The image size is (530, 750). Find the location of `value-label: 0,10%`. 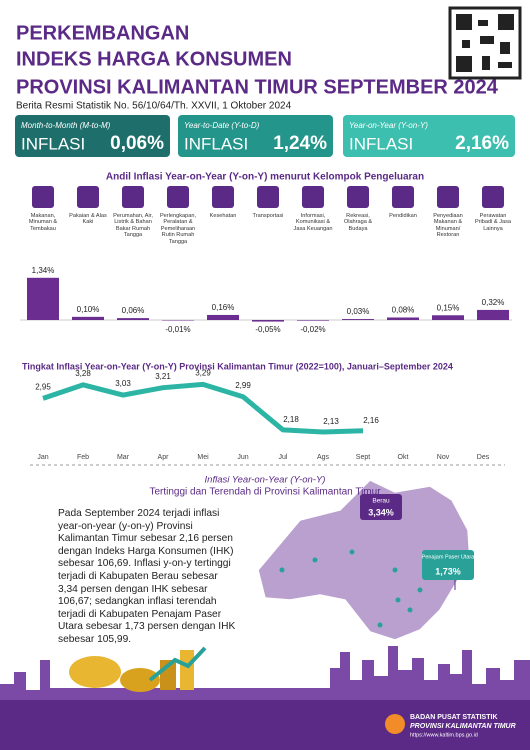

value-label: 0,10% is located at coordinates (88, 309).